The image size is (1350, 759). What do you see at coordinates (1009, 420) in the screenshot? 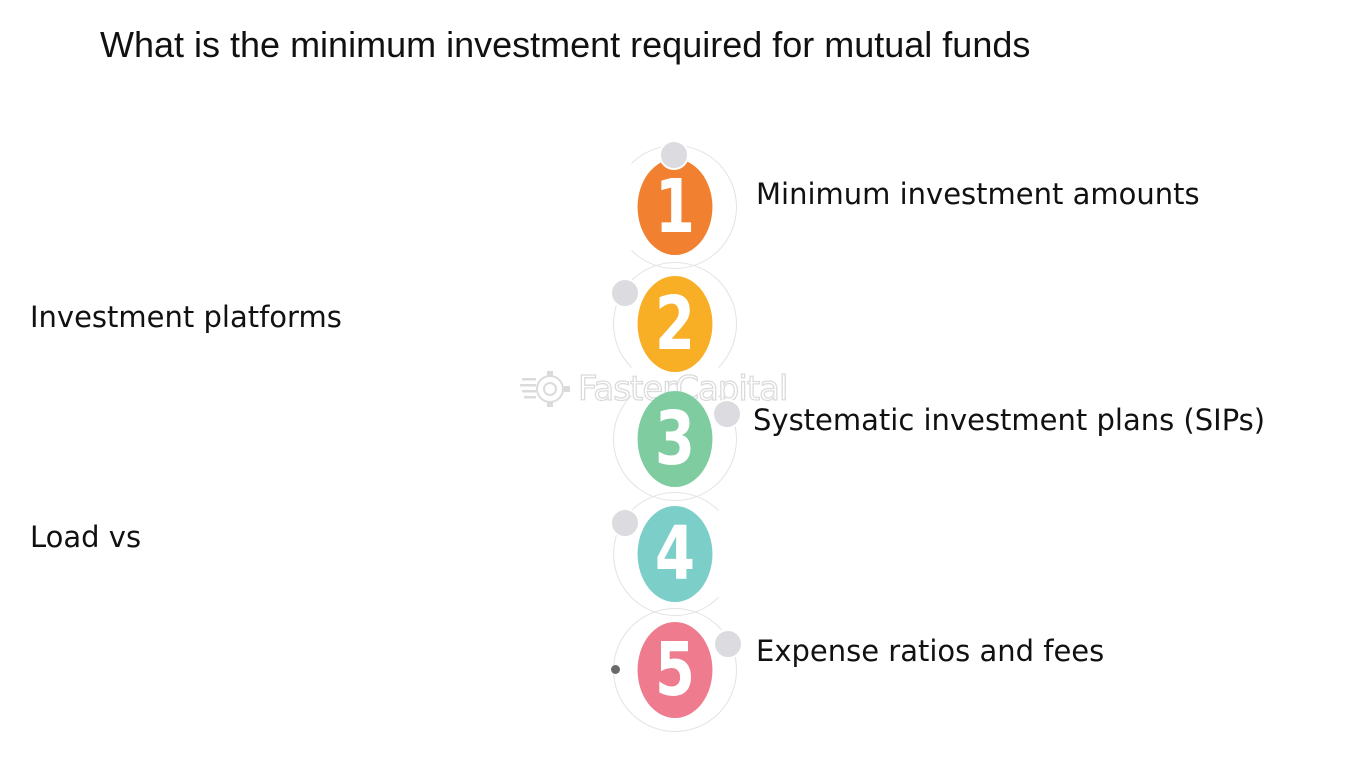
I see `step-3-label: Systematic investment plans (SIPs)` at bounding box center [1009, 420].